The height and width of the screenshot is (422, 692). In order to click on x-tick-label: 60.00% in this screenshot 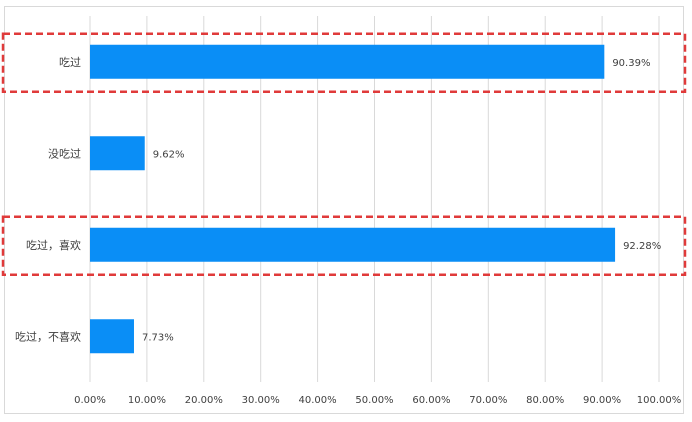, I will do `click(431, 400)`.